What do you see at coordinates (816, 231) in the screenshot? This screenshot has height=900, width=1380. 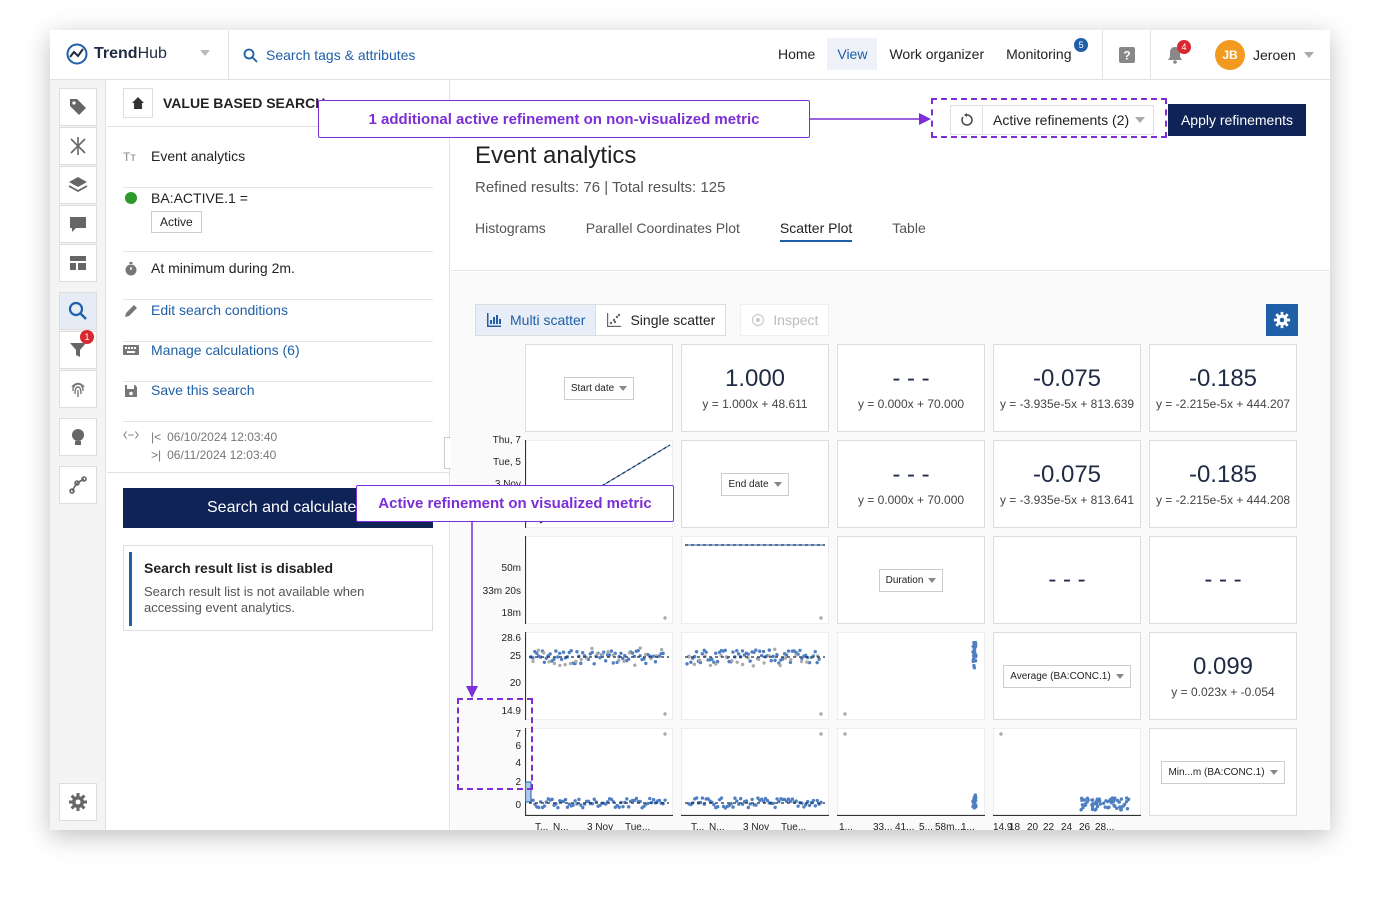 I see `tab-scatter-plot: Scatter Plot` at bounding box center [816, 231].